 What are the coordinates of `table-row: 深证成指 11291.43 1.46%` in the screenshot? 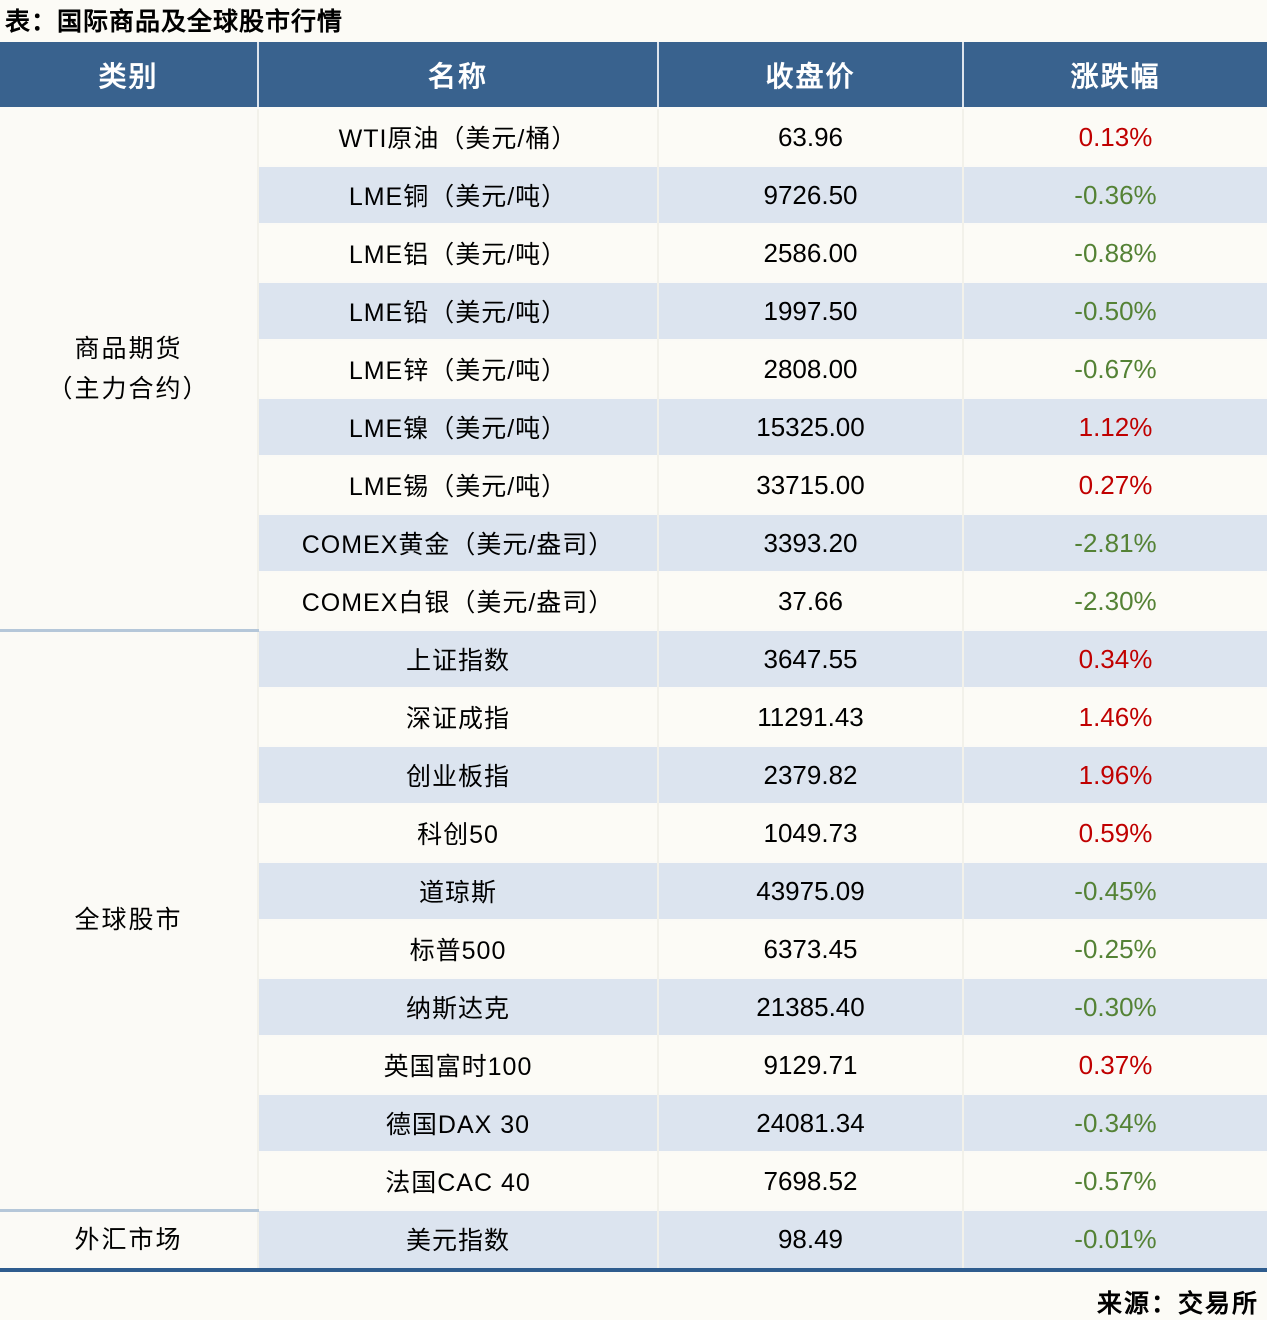 It's located at (633, 716).